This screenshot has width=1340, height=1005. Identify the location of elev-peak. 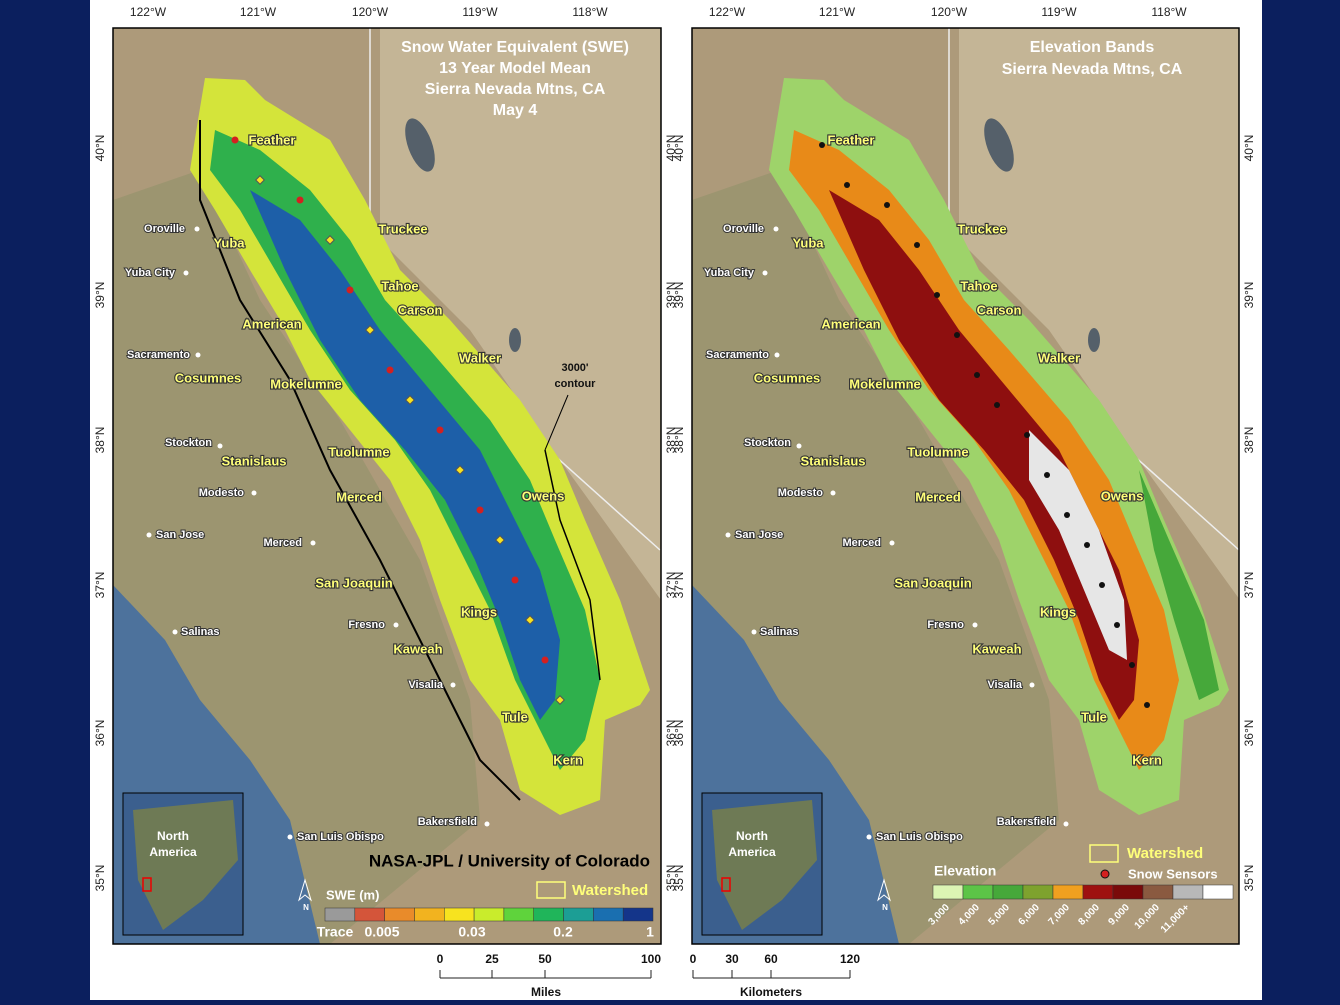
(1078, 545).